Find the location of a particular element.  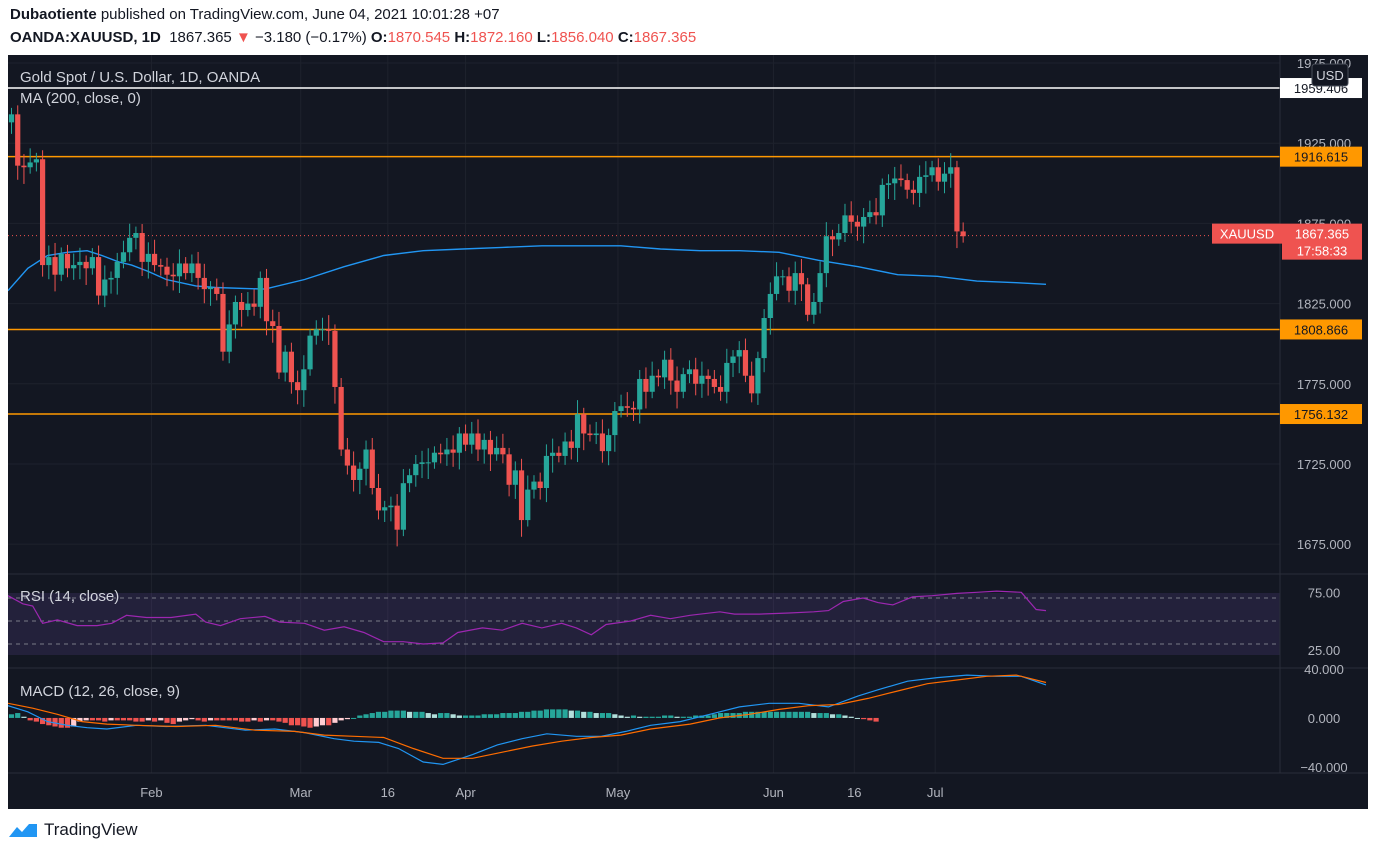

author-name: Dubaotiente is located at coordinates (53, 14).